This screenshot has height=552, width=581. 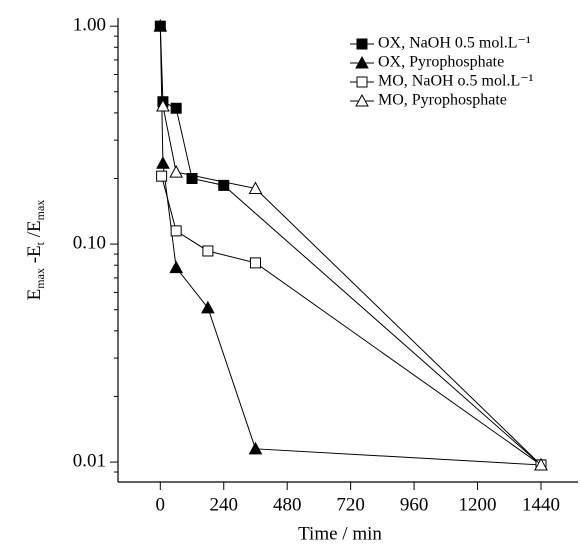 I want to click on x-tick-label: 480, so click(x=287, y=504).